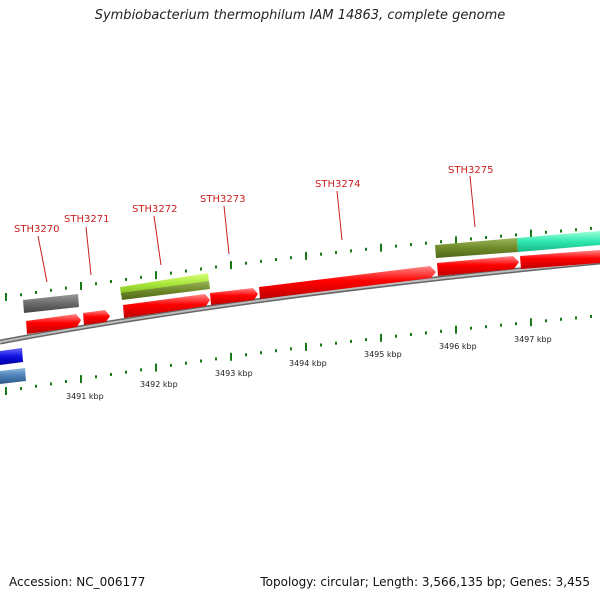  I want to click on gene-label-sth3274: STH3274, so click(337, 184).